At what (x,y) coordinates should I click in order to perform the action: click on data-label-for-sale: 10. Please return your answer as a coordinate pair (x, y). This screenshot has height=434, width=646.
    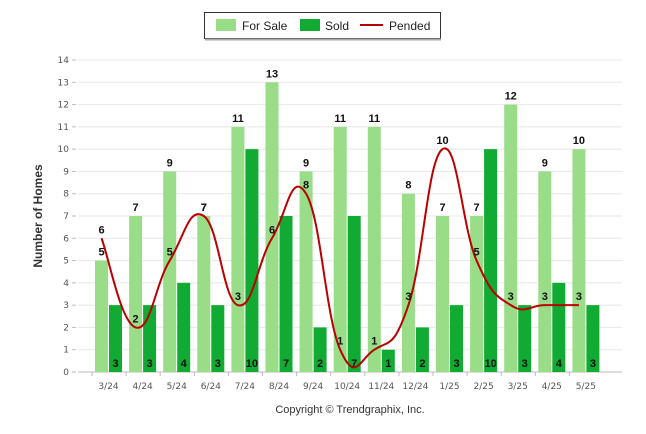
    Looking at the image, I should click on (579, 141).